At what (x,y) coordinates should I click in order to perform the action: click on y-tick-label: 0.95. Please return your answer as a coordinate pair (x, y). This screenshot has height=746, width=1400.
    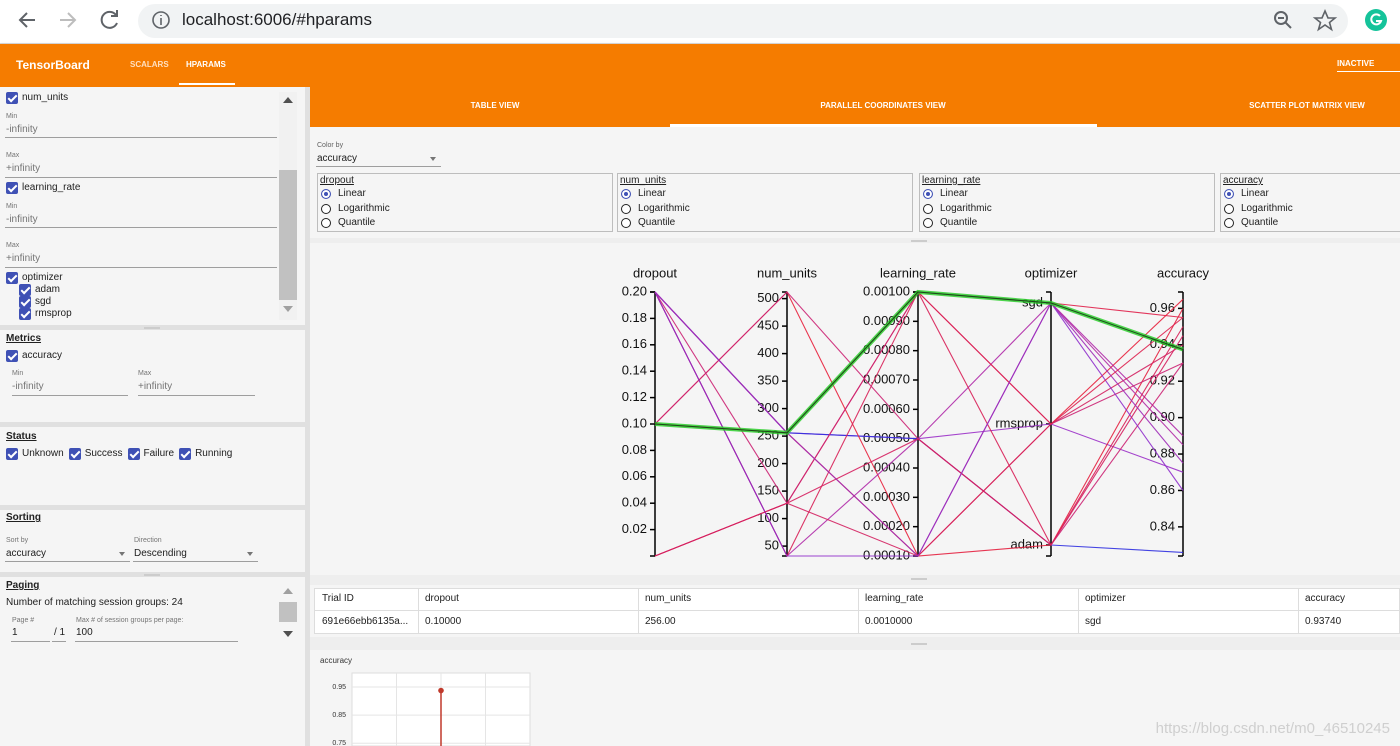
    Looking at the image, I should click on (339, 687).